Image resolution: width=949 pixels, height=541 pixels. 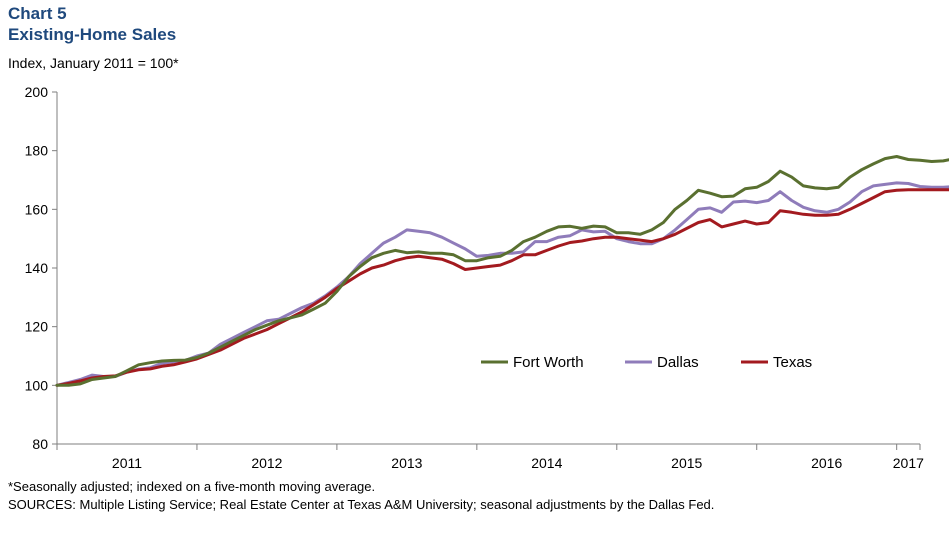 I want to click on legend-label-dallas: Dallas, so click(x=678, y=362).